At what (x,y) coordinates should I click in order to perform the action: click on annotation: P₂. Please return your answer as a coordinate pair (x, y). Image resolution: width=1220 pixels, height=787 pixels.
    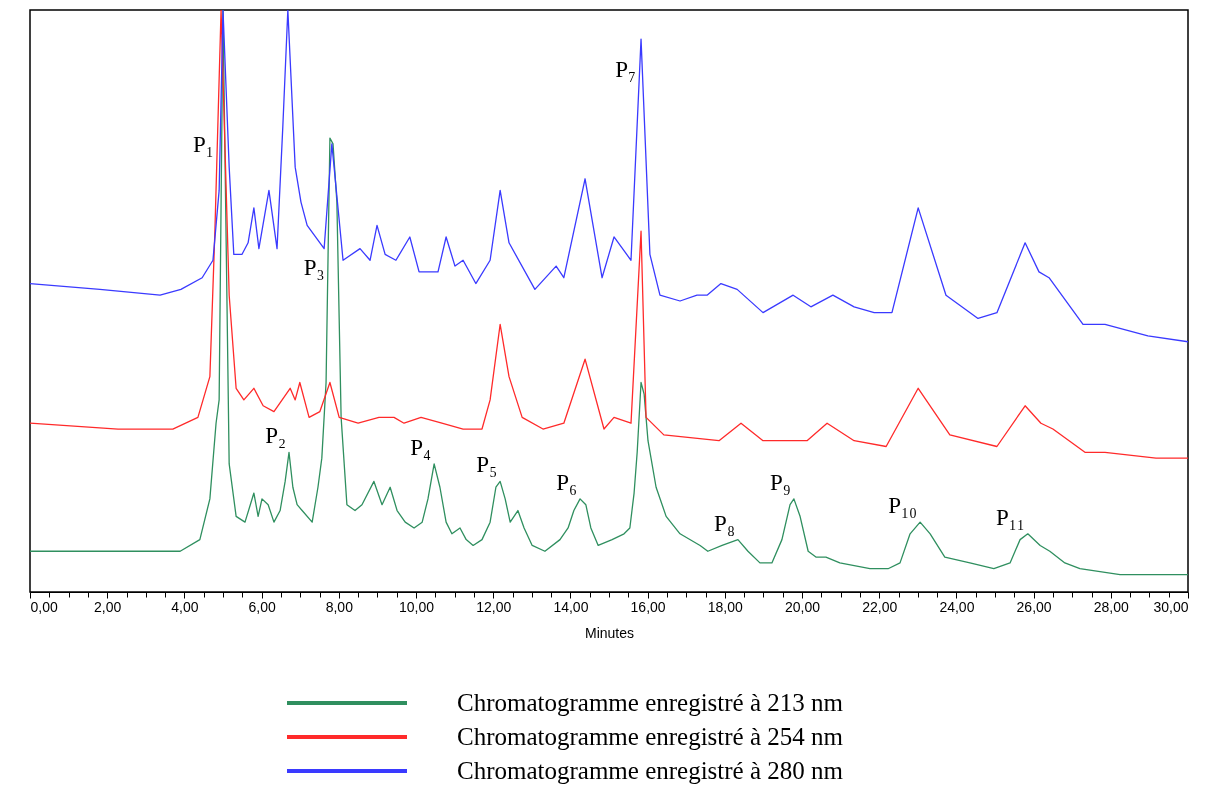
    Looking at the image, I should click on (276, 436).